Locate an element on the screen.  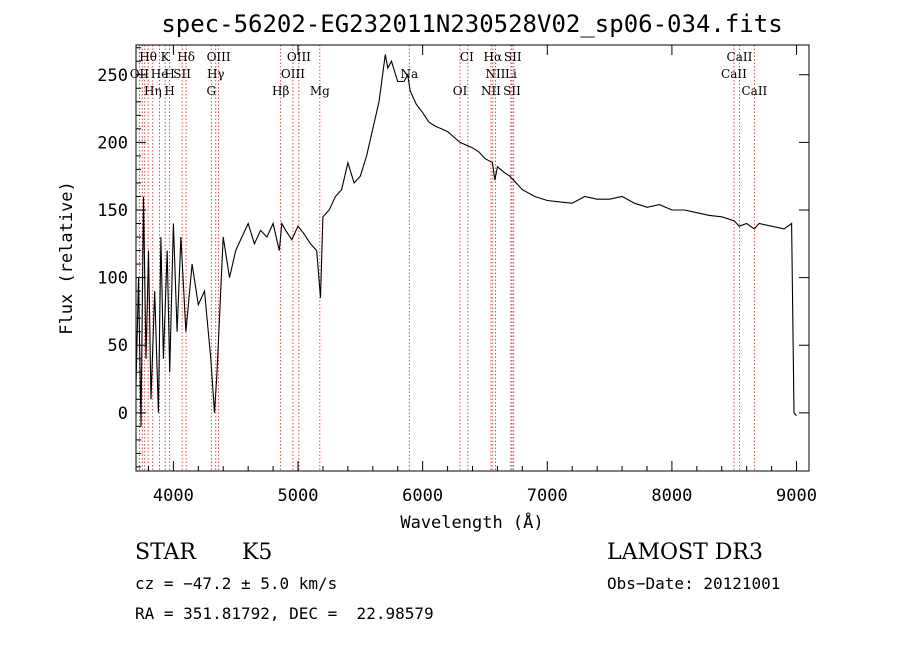
y-tick-label-5: 250 is located at coordinates (112, 76).